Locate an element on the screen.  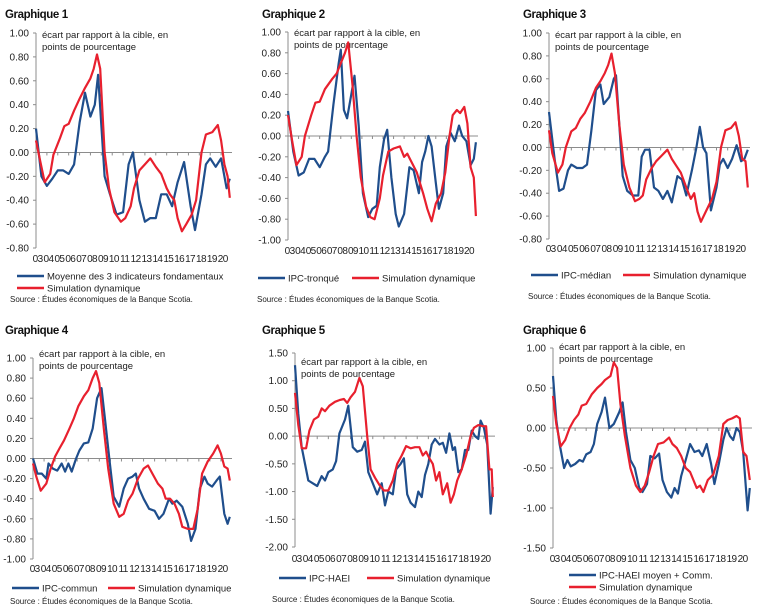
y-tick-label: -1.00 is located at coordinates (534, 509).